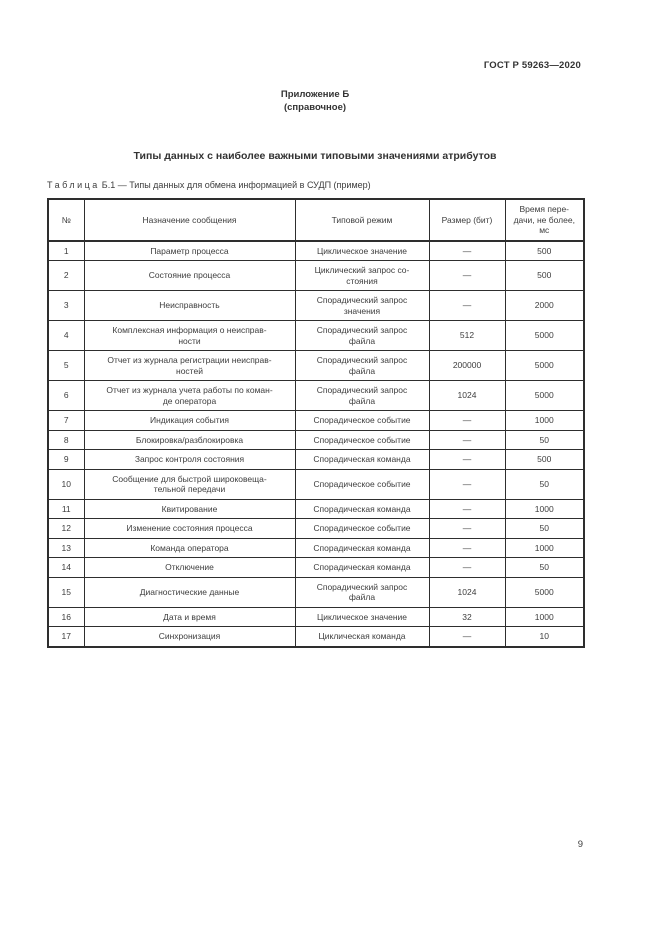 The height and width of the screenshot is (935, 661). Describe the element at coordinates (467, 616) in the screenshot. I see `cell-size: 32` at that location.